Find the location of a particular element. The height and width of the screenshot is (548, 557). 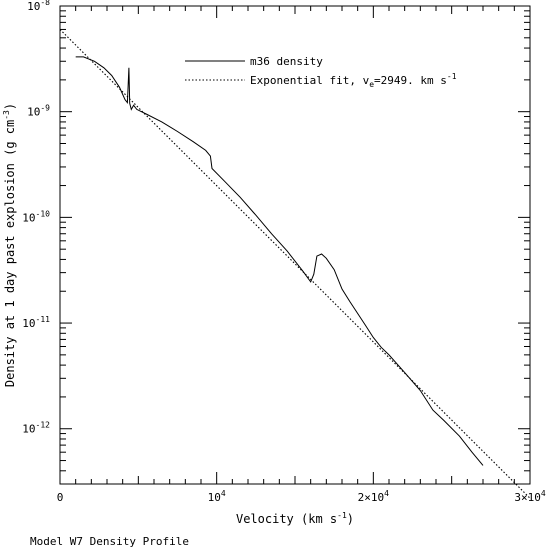

y-tick-label: 10⁻¹⁰ is located at coordinates (36, 216).